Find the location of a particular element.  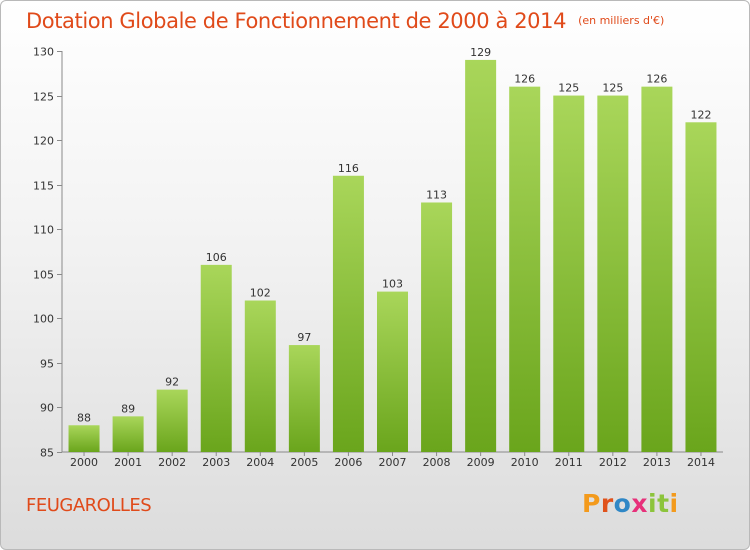

x-tick-label: 2007 is located at coordinates (393, 462).